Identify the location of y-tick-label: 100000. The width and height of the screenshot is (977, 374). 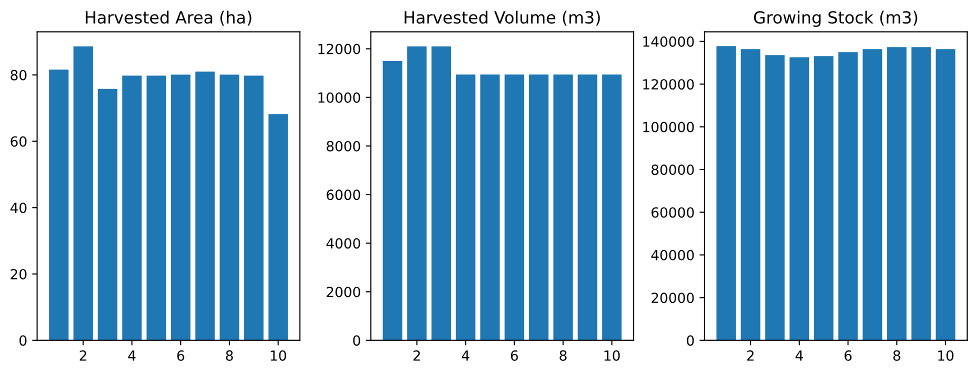
(668, 127).